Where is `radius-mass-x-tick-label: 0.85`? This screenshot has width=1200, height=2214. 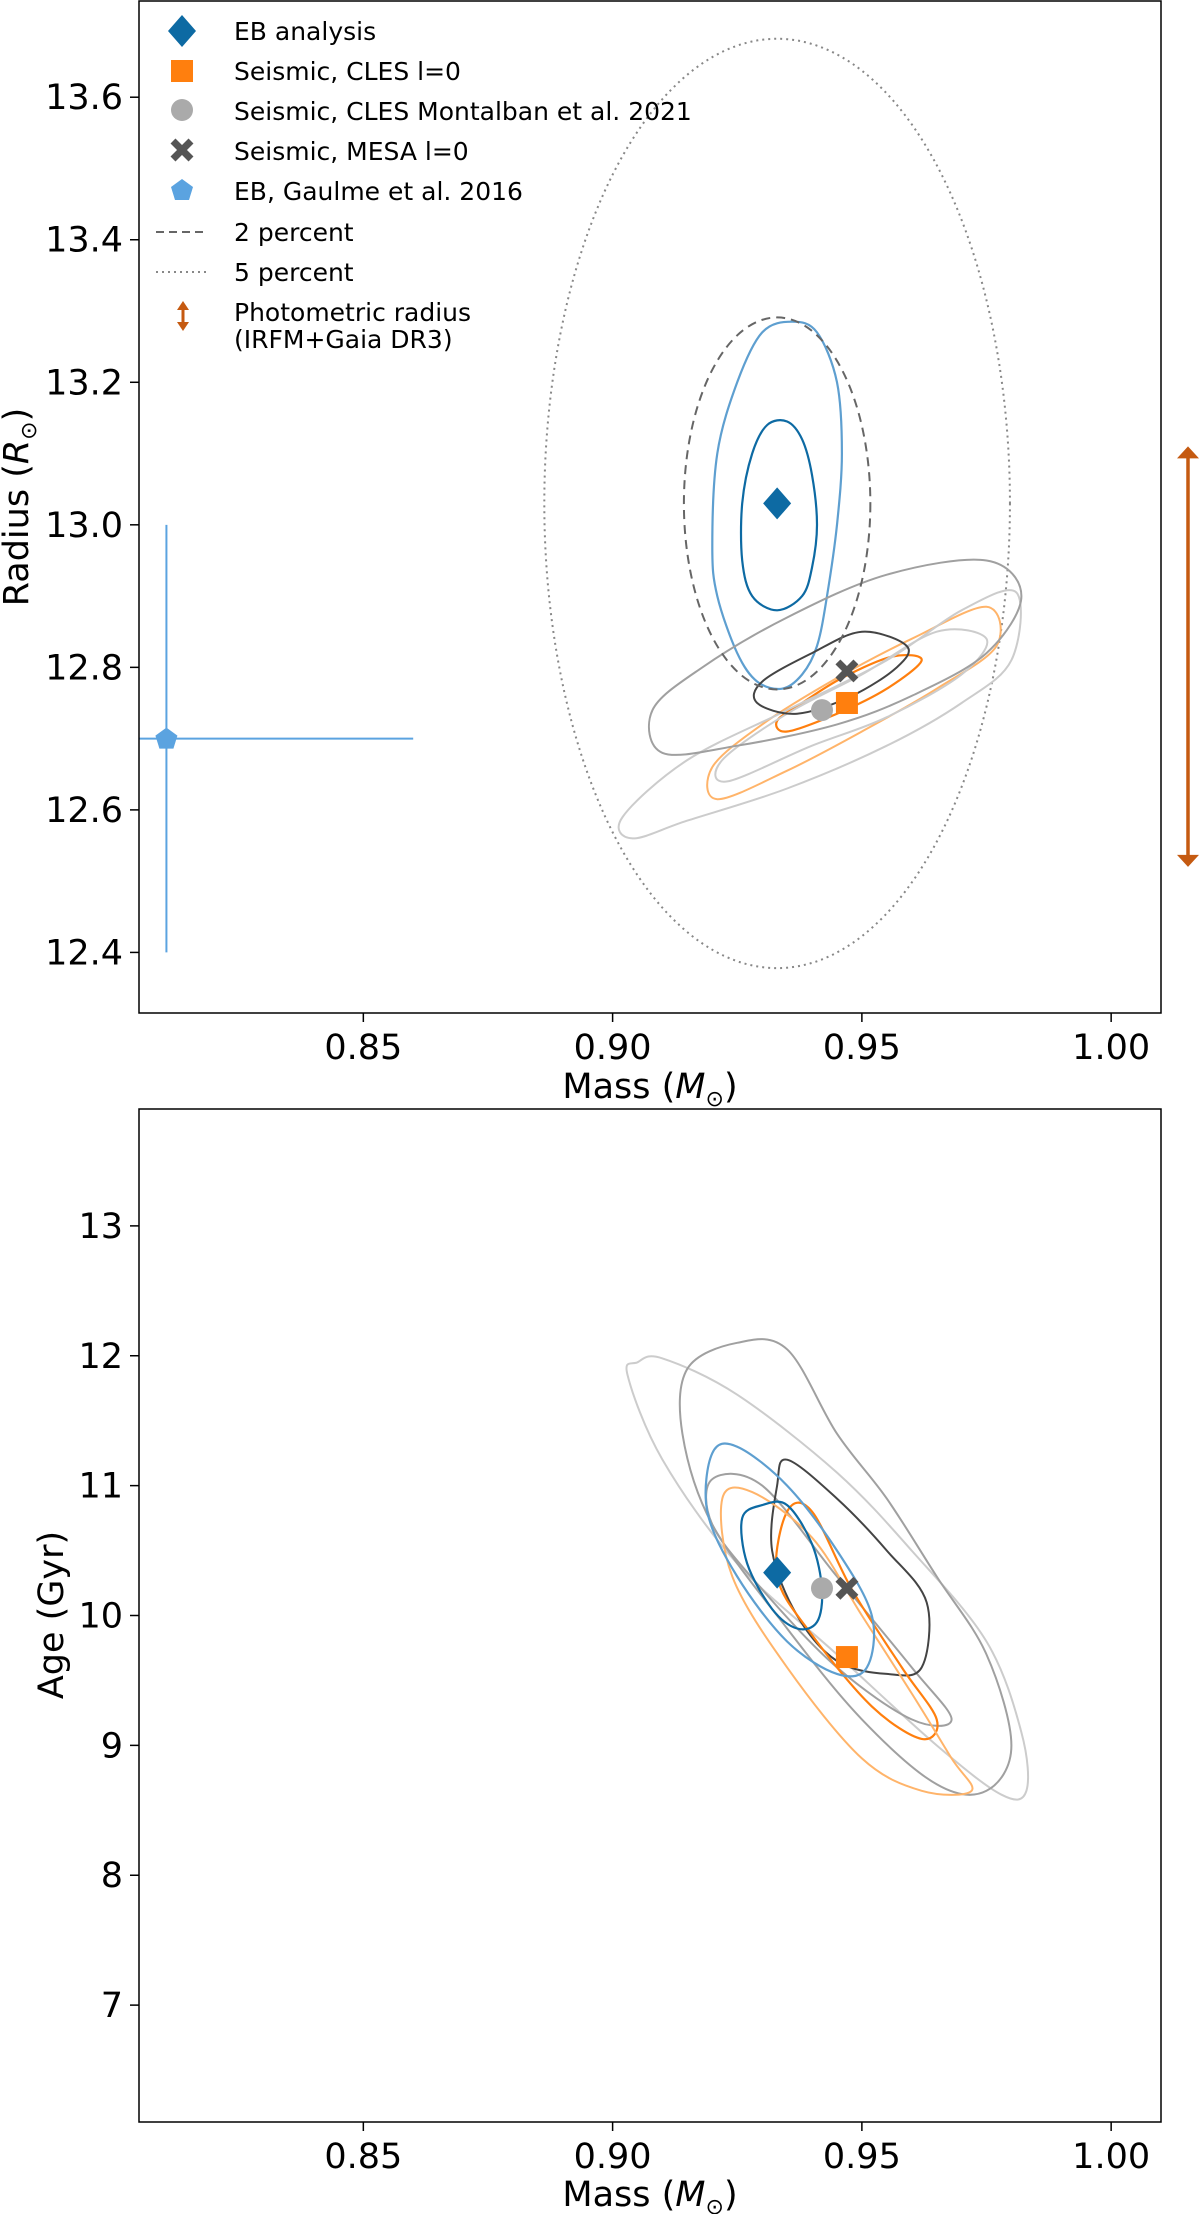
radius-mass-x-tick-label: 0.85 is located at coordinates (363, 1048).